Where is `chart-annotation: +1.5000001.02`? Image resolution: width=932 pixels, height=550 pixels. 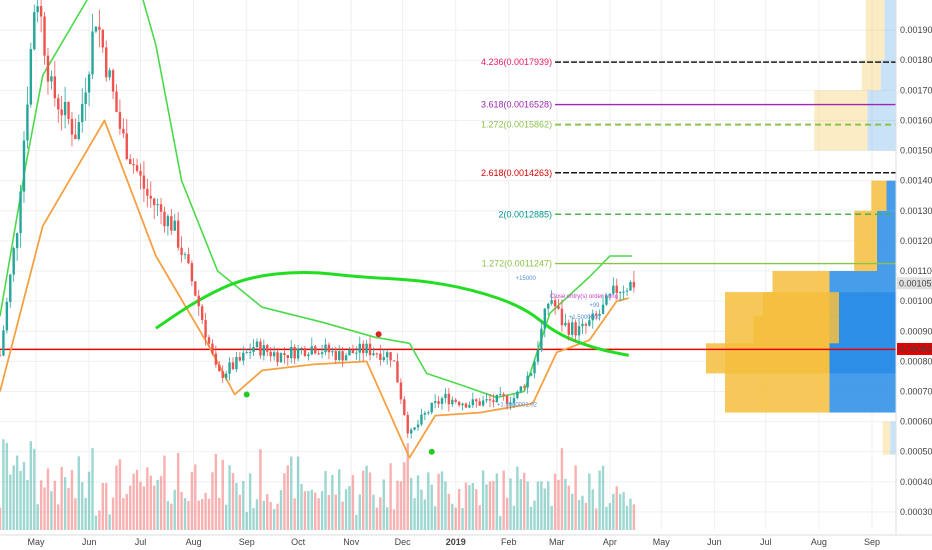 chart-annotation: +1.5000001.02 is located at coordinates (517, 406).